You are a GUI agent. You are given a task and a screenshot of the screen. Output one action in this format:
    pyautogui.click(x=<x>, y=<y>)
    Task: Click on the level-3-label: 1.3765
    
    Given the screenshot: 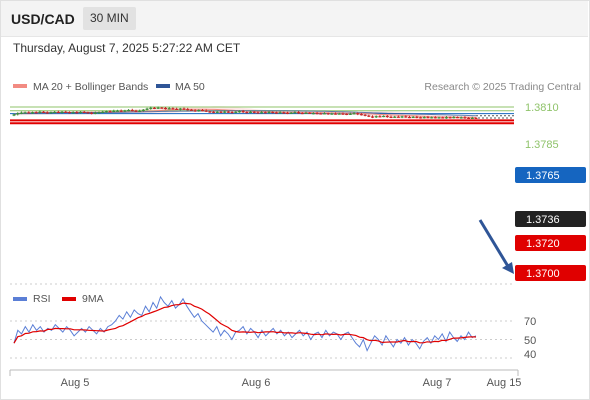 What is the action you would take?
    pyautogui.click(x=543, y=176)
    